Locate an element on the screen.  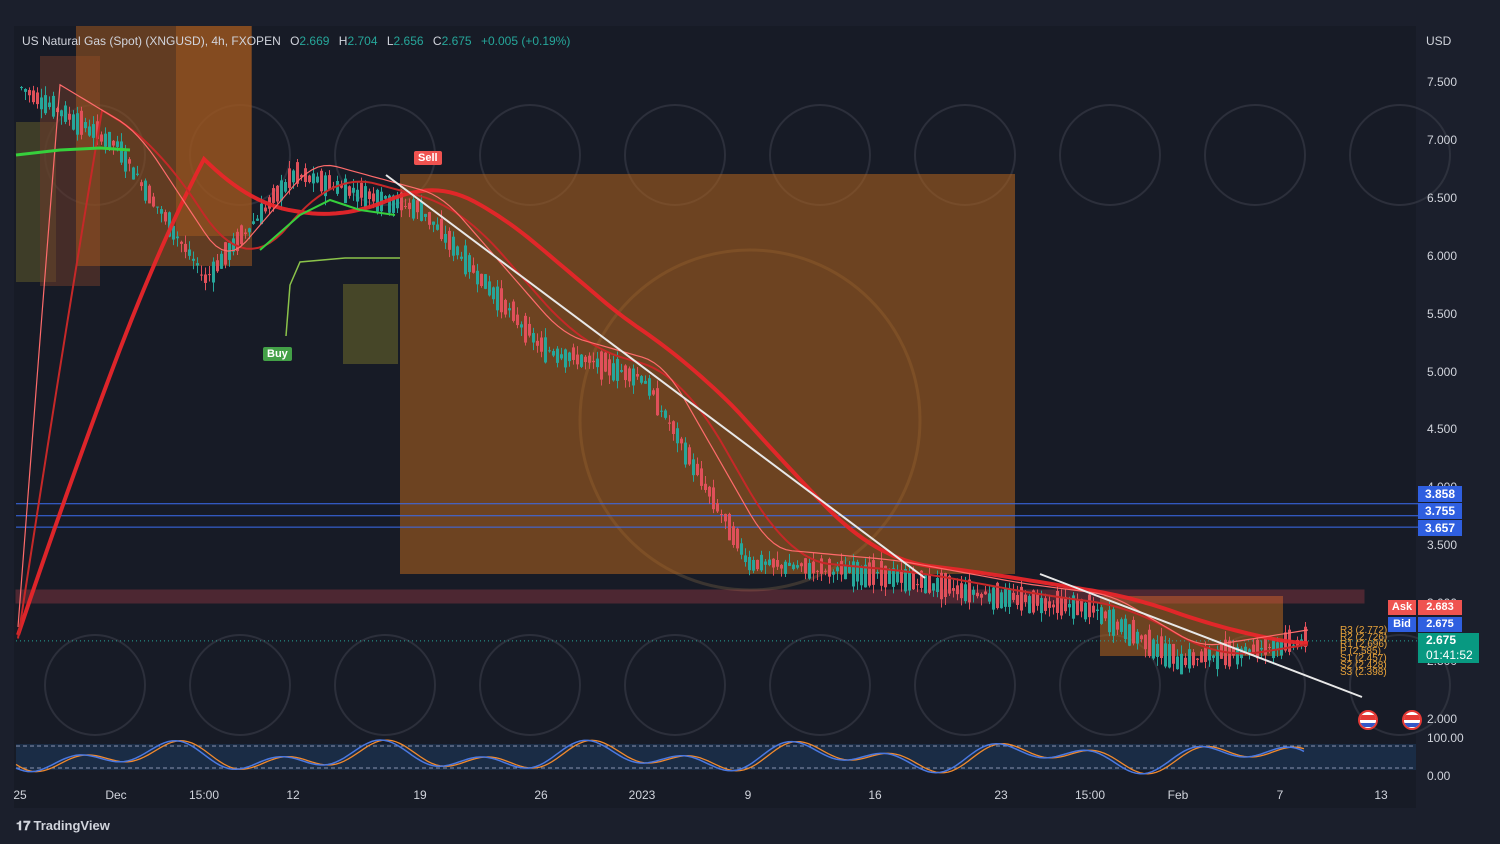
zone-box is located at coordinates (370, 324).